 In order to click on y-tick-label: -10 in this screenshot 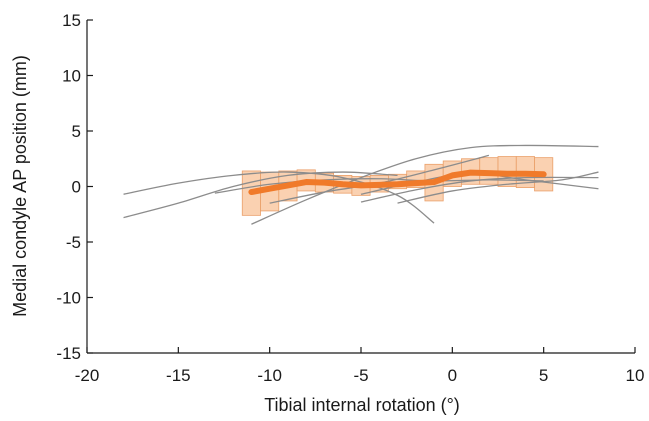, I will do `click(68, 298)`.